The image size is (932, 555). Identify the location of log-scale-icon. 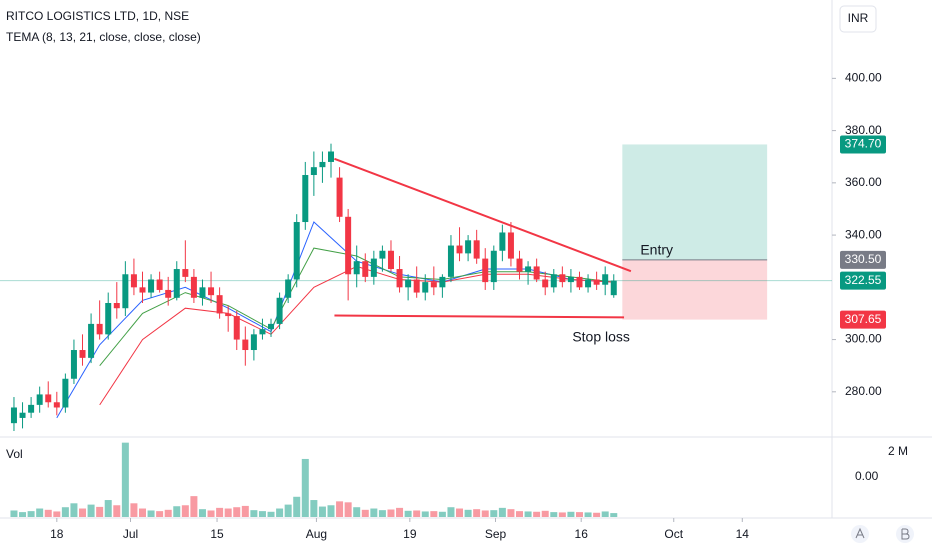
(905, 534).